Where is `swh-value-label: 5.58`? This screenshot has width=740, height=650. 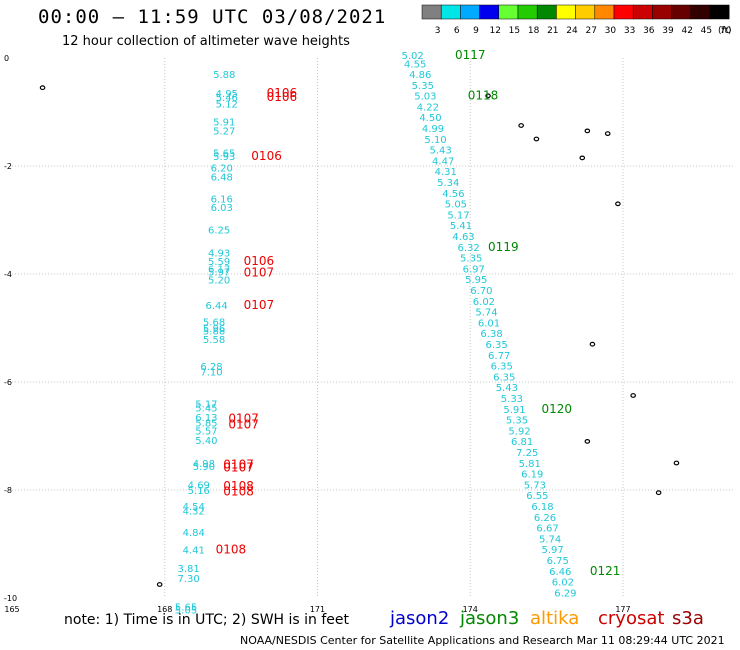
swh-value-label: 5.58 is located at coordinates (214, 340).